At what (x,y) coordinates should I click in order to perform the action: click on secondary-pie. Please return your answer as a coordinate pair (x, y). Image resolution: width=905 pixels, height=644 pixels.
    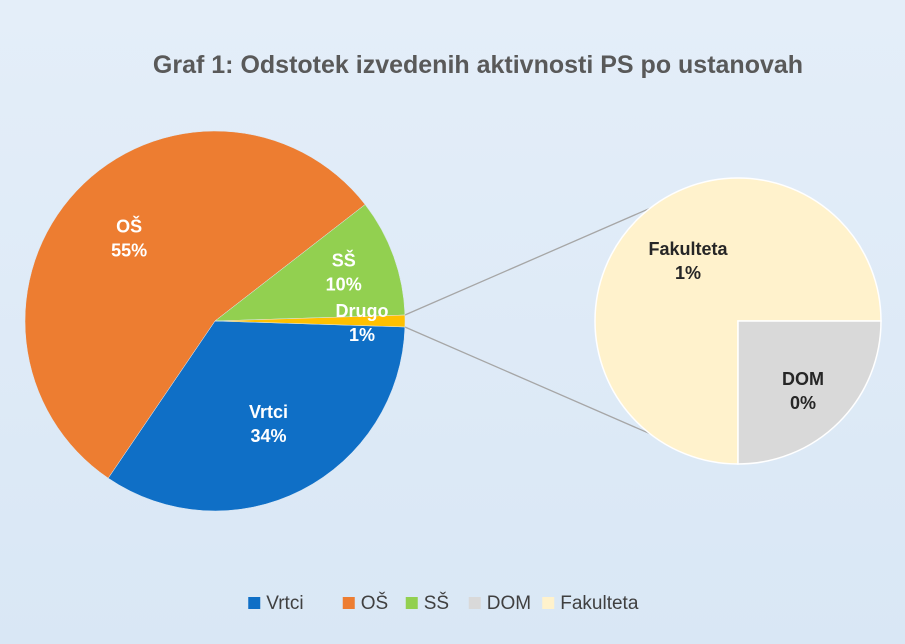
    Looking at the image, I should click on (738, 321).